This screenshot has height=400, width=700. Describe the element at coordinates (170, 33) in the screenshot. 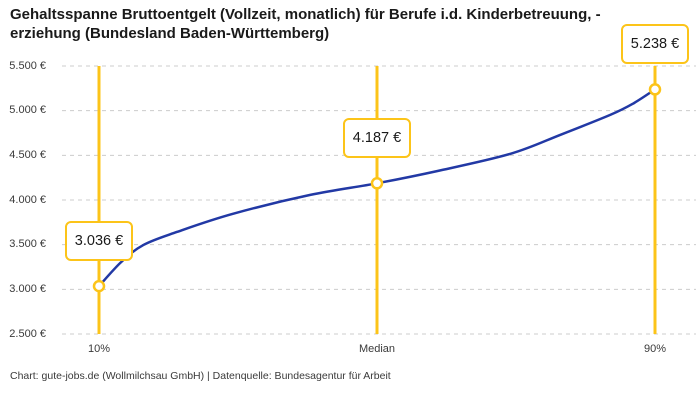

I see `chart-title-line-2: erziehung (Bundesland Baden-Württemberg)` at that location.